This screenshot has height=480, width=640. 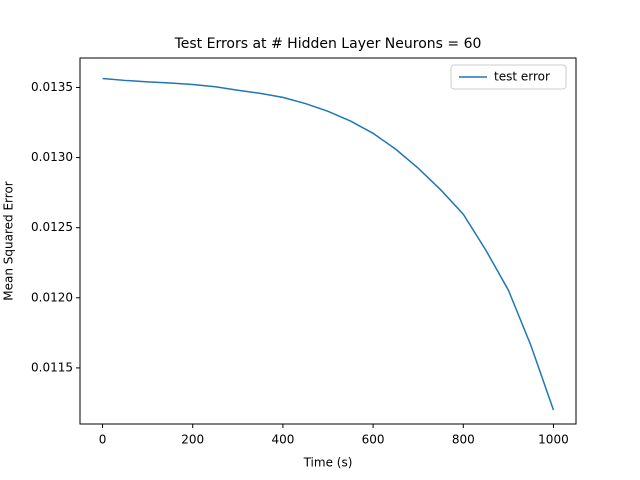 What do you see at coordinates (52, 367) in the screenshot?
I see `y-tick-label: 0.0115` at bounding box center [52, 367].